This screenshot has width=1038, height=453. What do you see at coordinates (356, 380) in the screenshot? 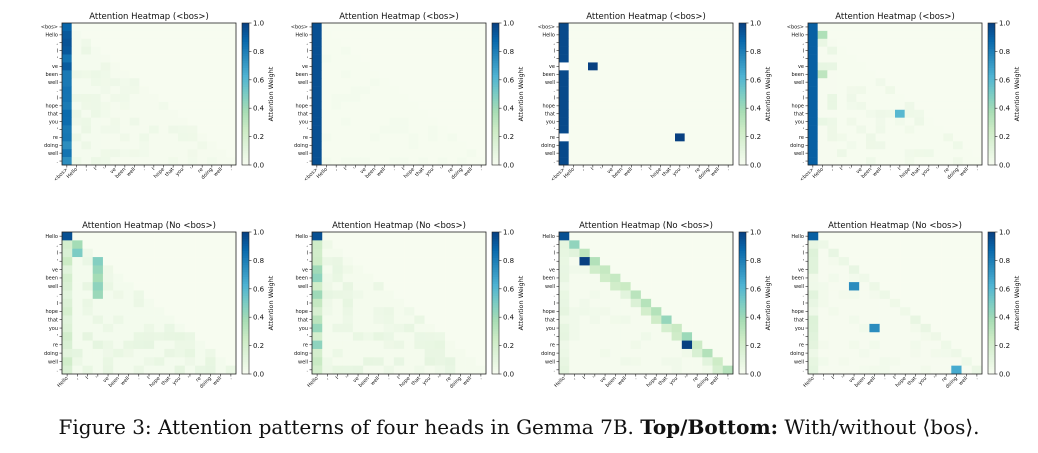
I see `x-tick-label: ve` at bounding box center [356, 380].